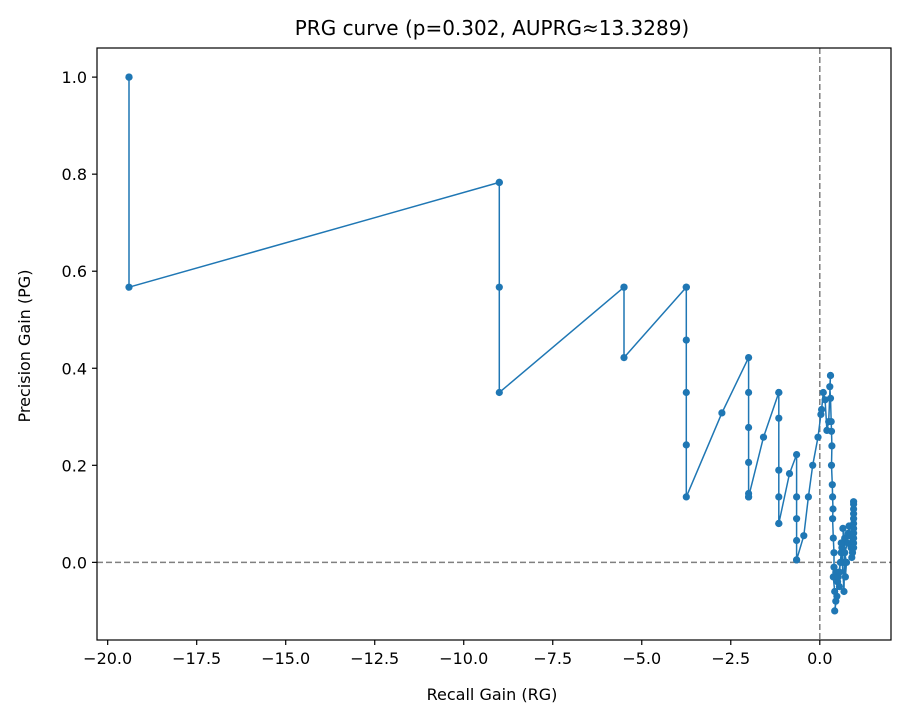 Image resolution: width=905 pixels, height=721 pixels. Describe the element at coordinates (74, 368) in the screenshot. I see `y-tick-label: 0.4` at that location.